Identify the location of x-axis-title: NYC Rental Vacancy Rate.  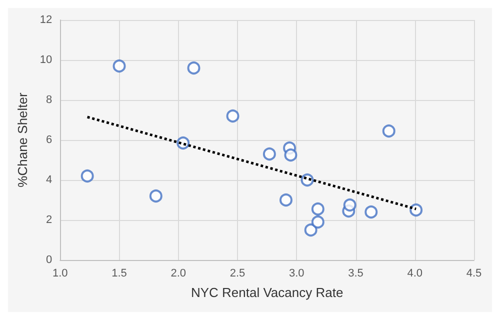
(267, 292).